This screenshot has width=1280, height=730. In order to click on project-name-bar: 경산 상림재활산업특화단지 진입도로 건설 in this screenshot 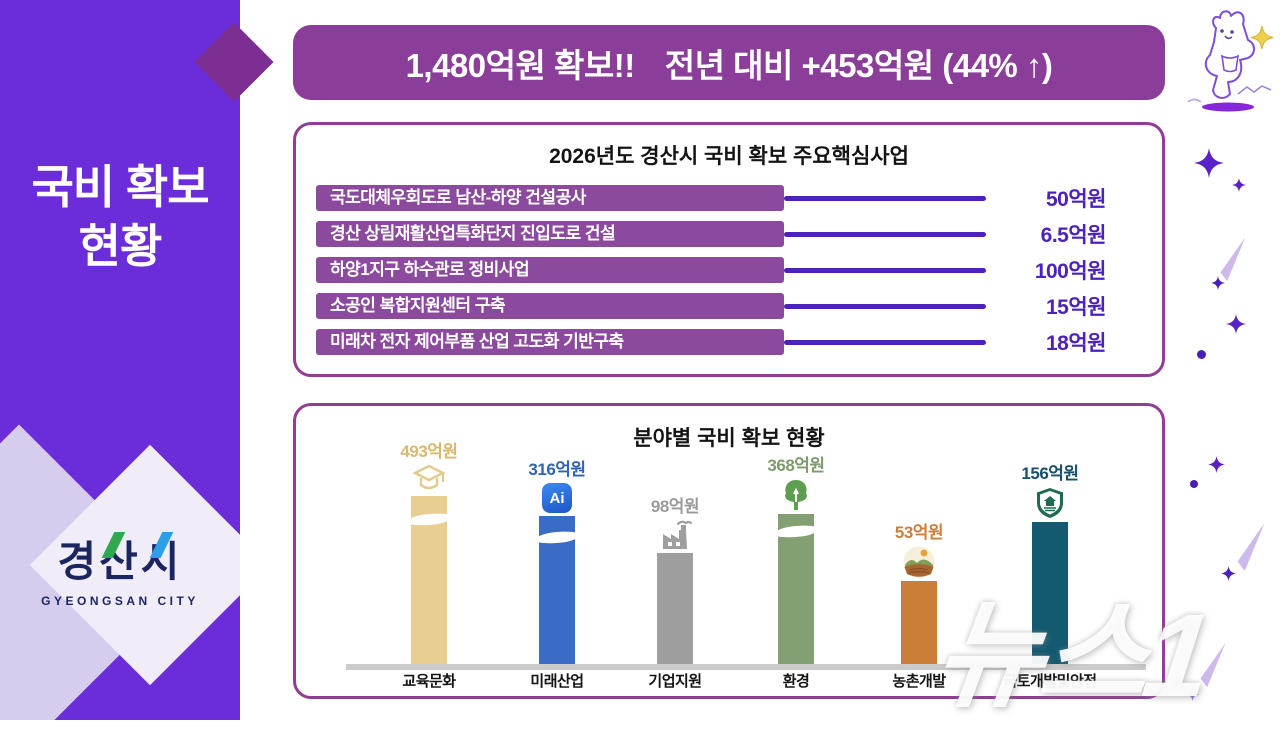, I will do `click(550, 234)`.